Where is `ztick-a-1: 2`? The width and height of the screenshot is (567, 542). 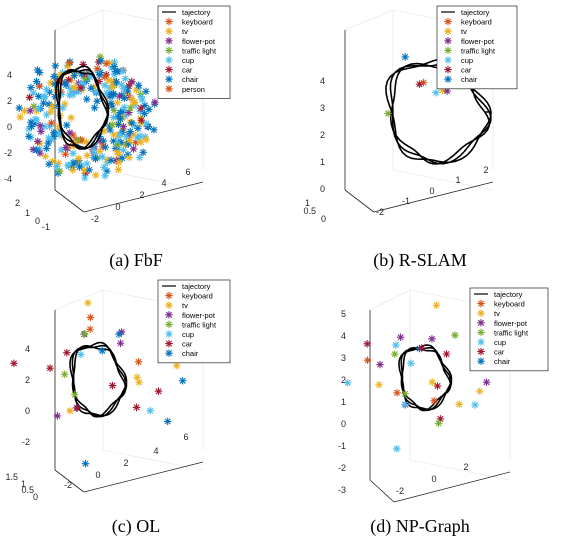 ztick-a-1: 2 is located at coordinates (9, 101).